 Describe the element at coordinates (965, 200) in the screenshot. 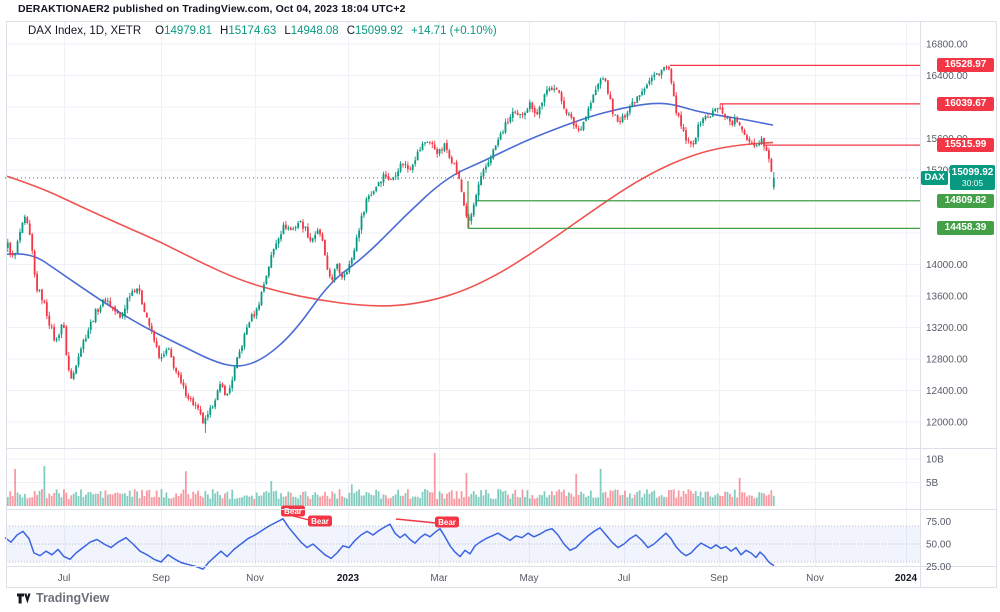

I see `price-level-badge: 14809.82` at that location.